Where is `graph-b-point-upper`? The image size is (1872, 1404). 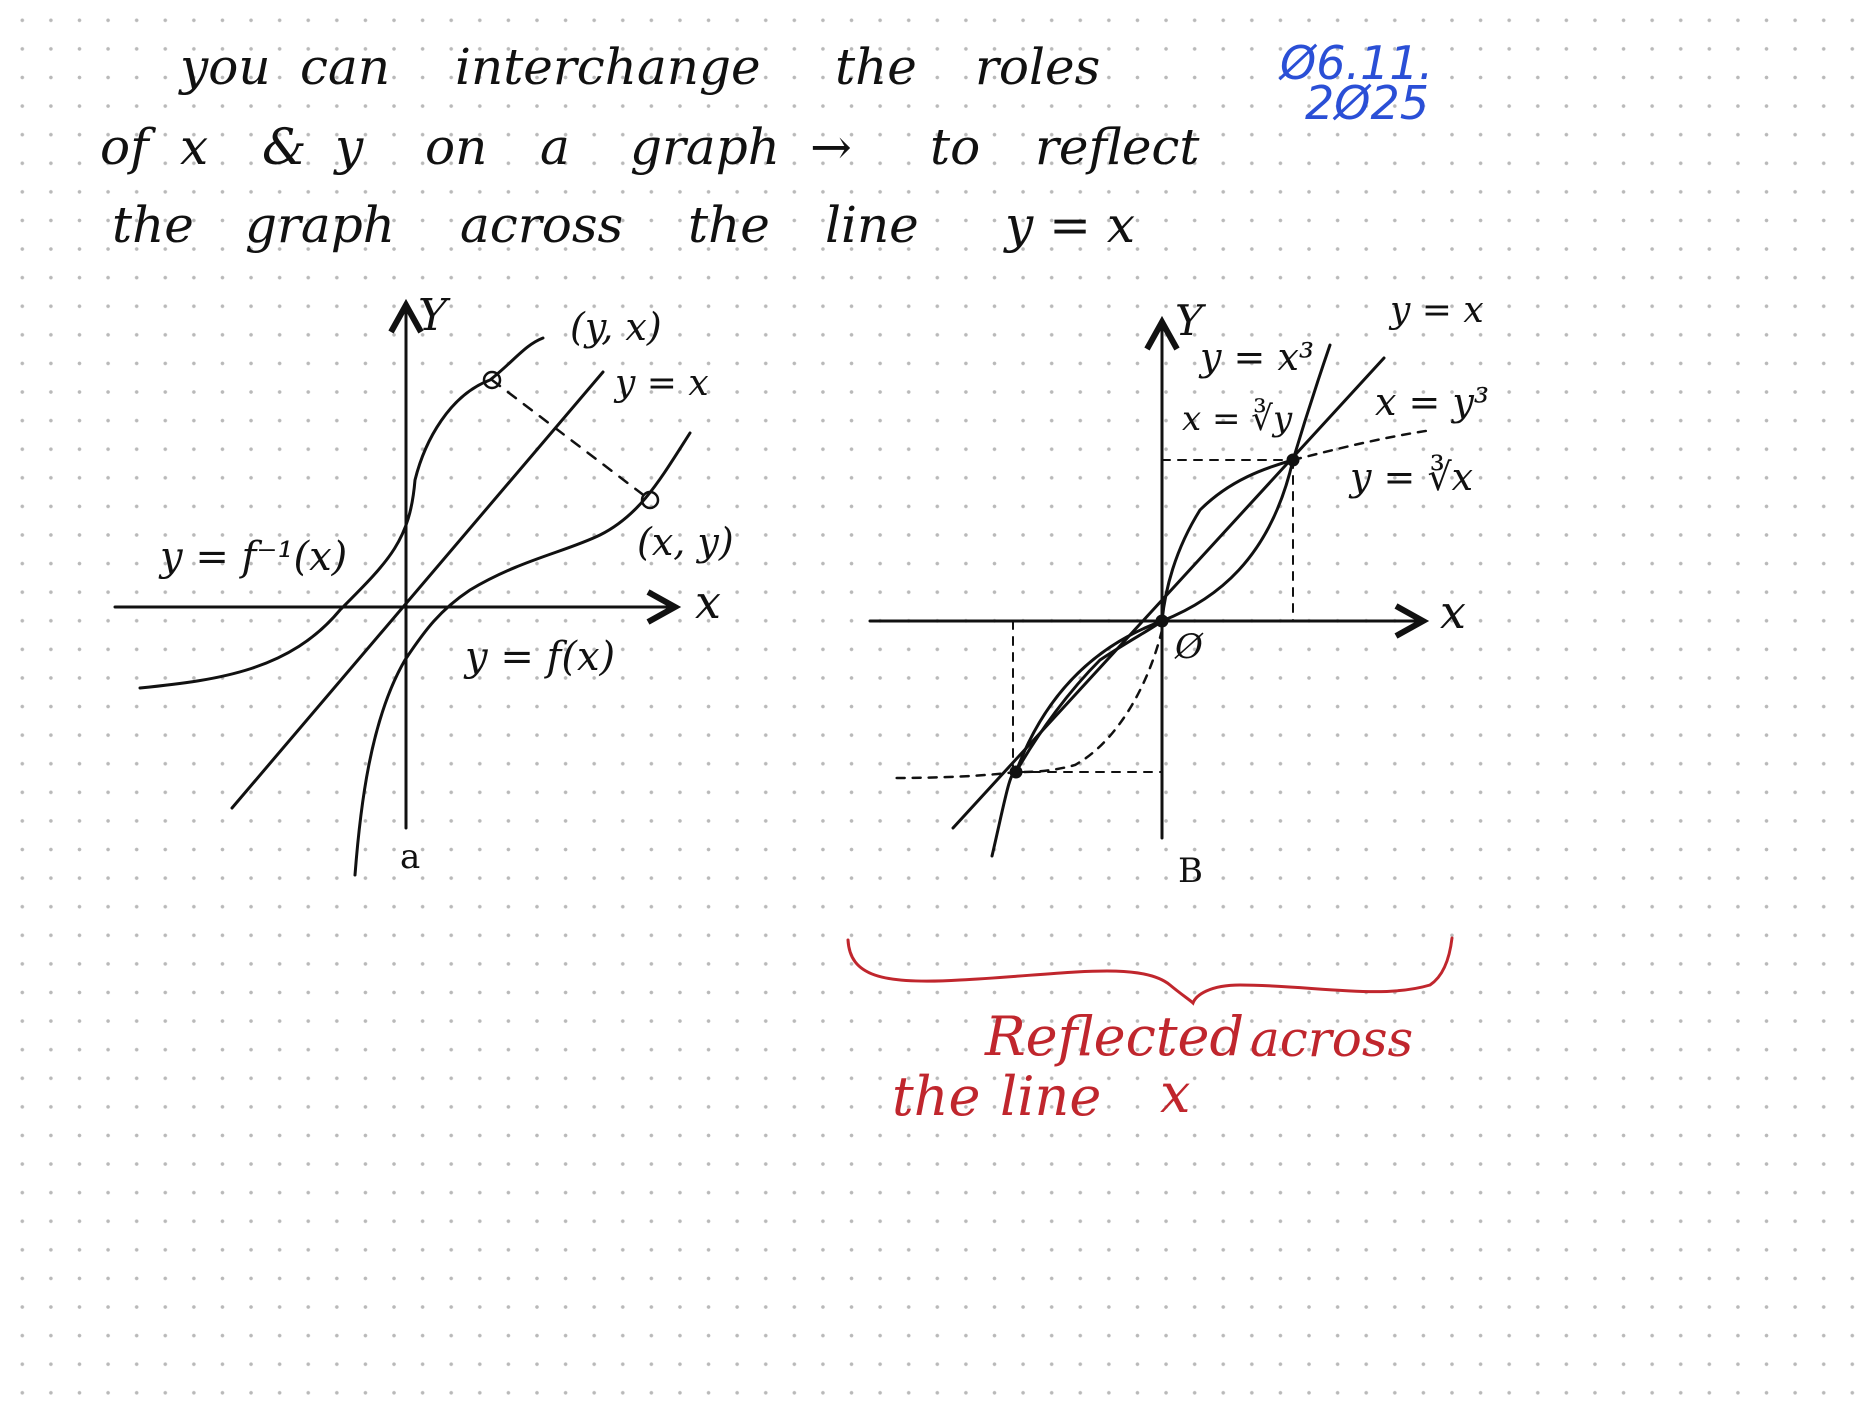
graph-b-point-upper is located at coordinates (1293, 460).